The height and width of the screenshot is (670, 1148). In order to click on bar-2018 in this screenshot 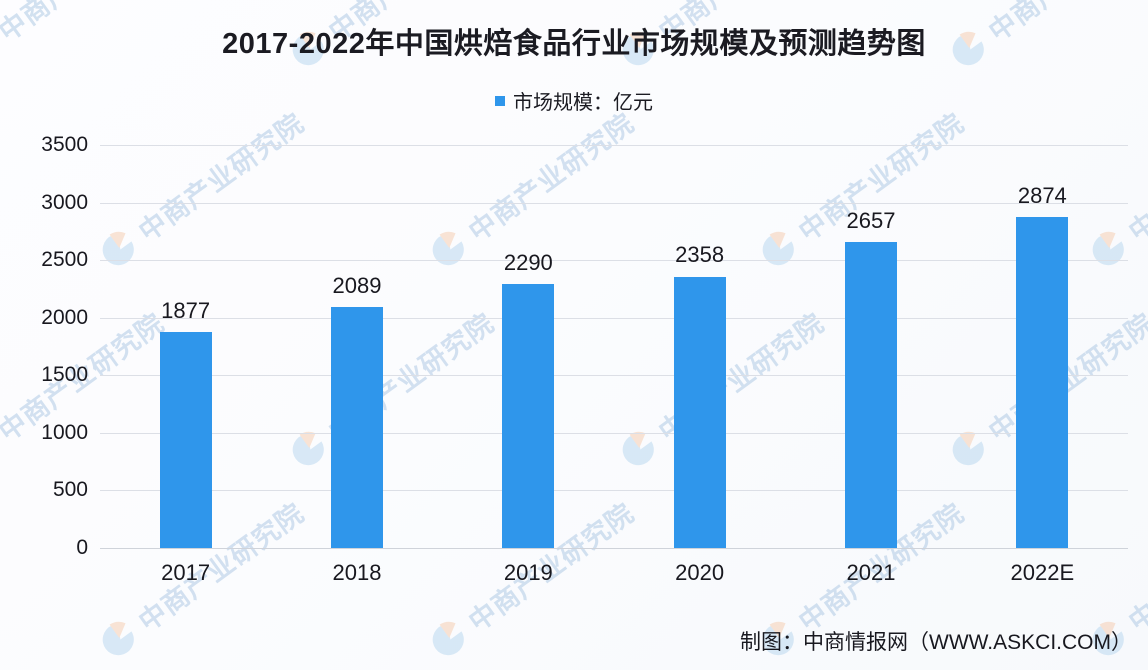, I will do `click(357, 427)`.